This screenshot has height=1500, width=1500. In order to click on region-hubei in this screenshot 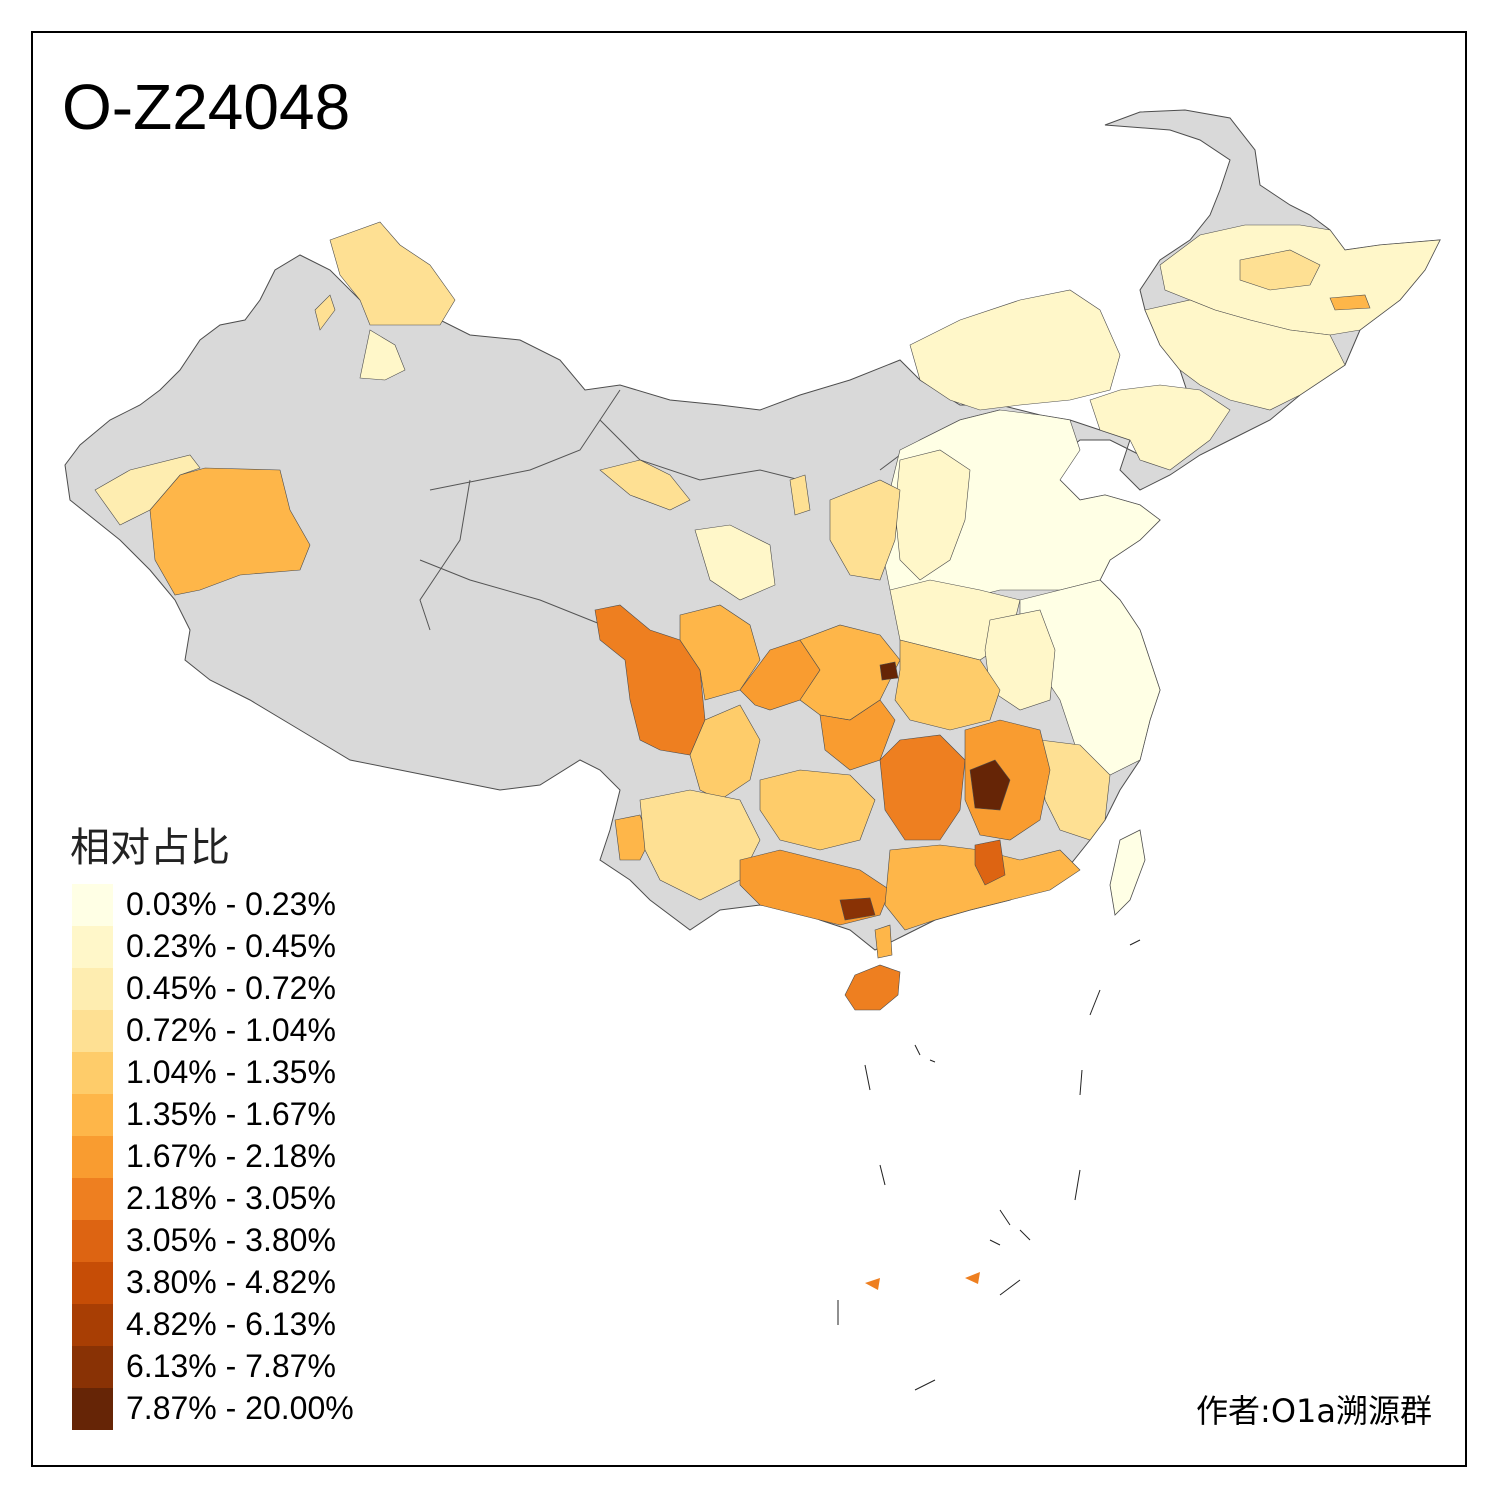, I will do `click(947, 685)`.